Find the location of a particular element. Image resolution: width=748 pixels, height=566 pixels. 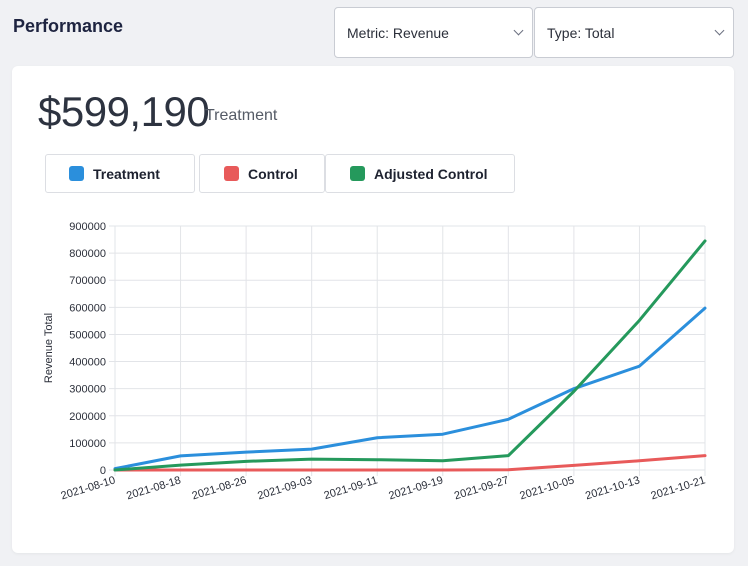

legend-adjusted-control-button: Adjusted Control is located at coordinates (420, 173).